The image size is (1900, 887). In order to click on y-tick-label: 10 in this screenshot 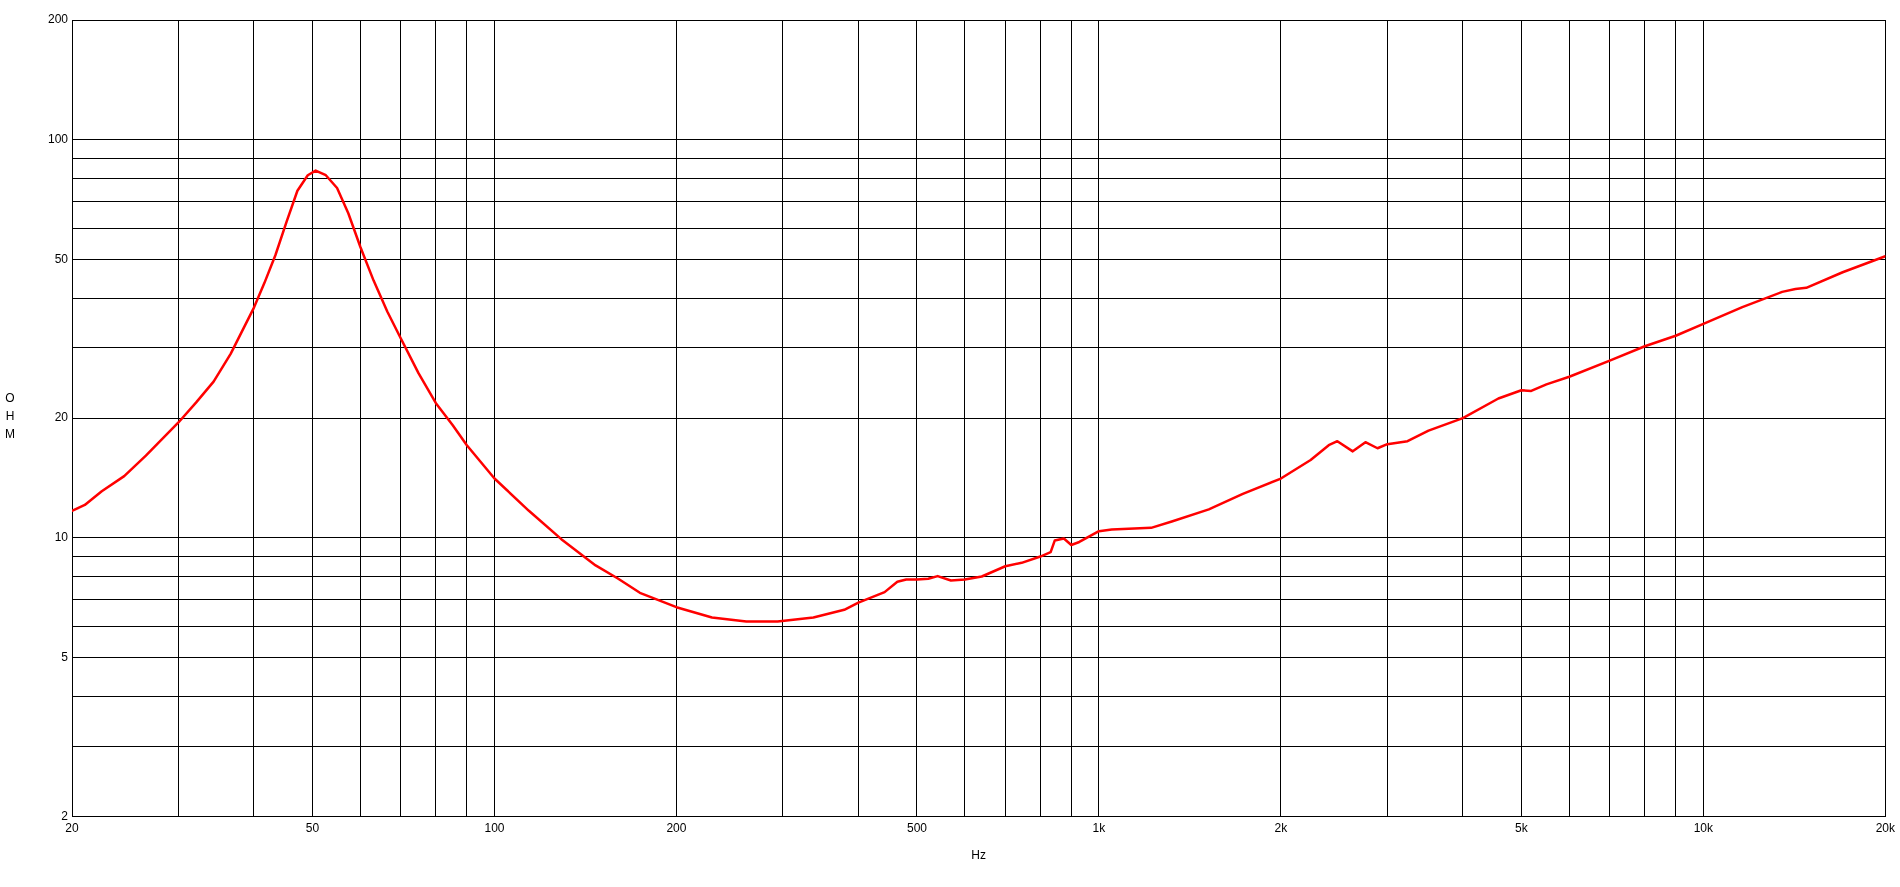, I will do `click(61, 537)`.